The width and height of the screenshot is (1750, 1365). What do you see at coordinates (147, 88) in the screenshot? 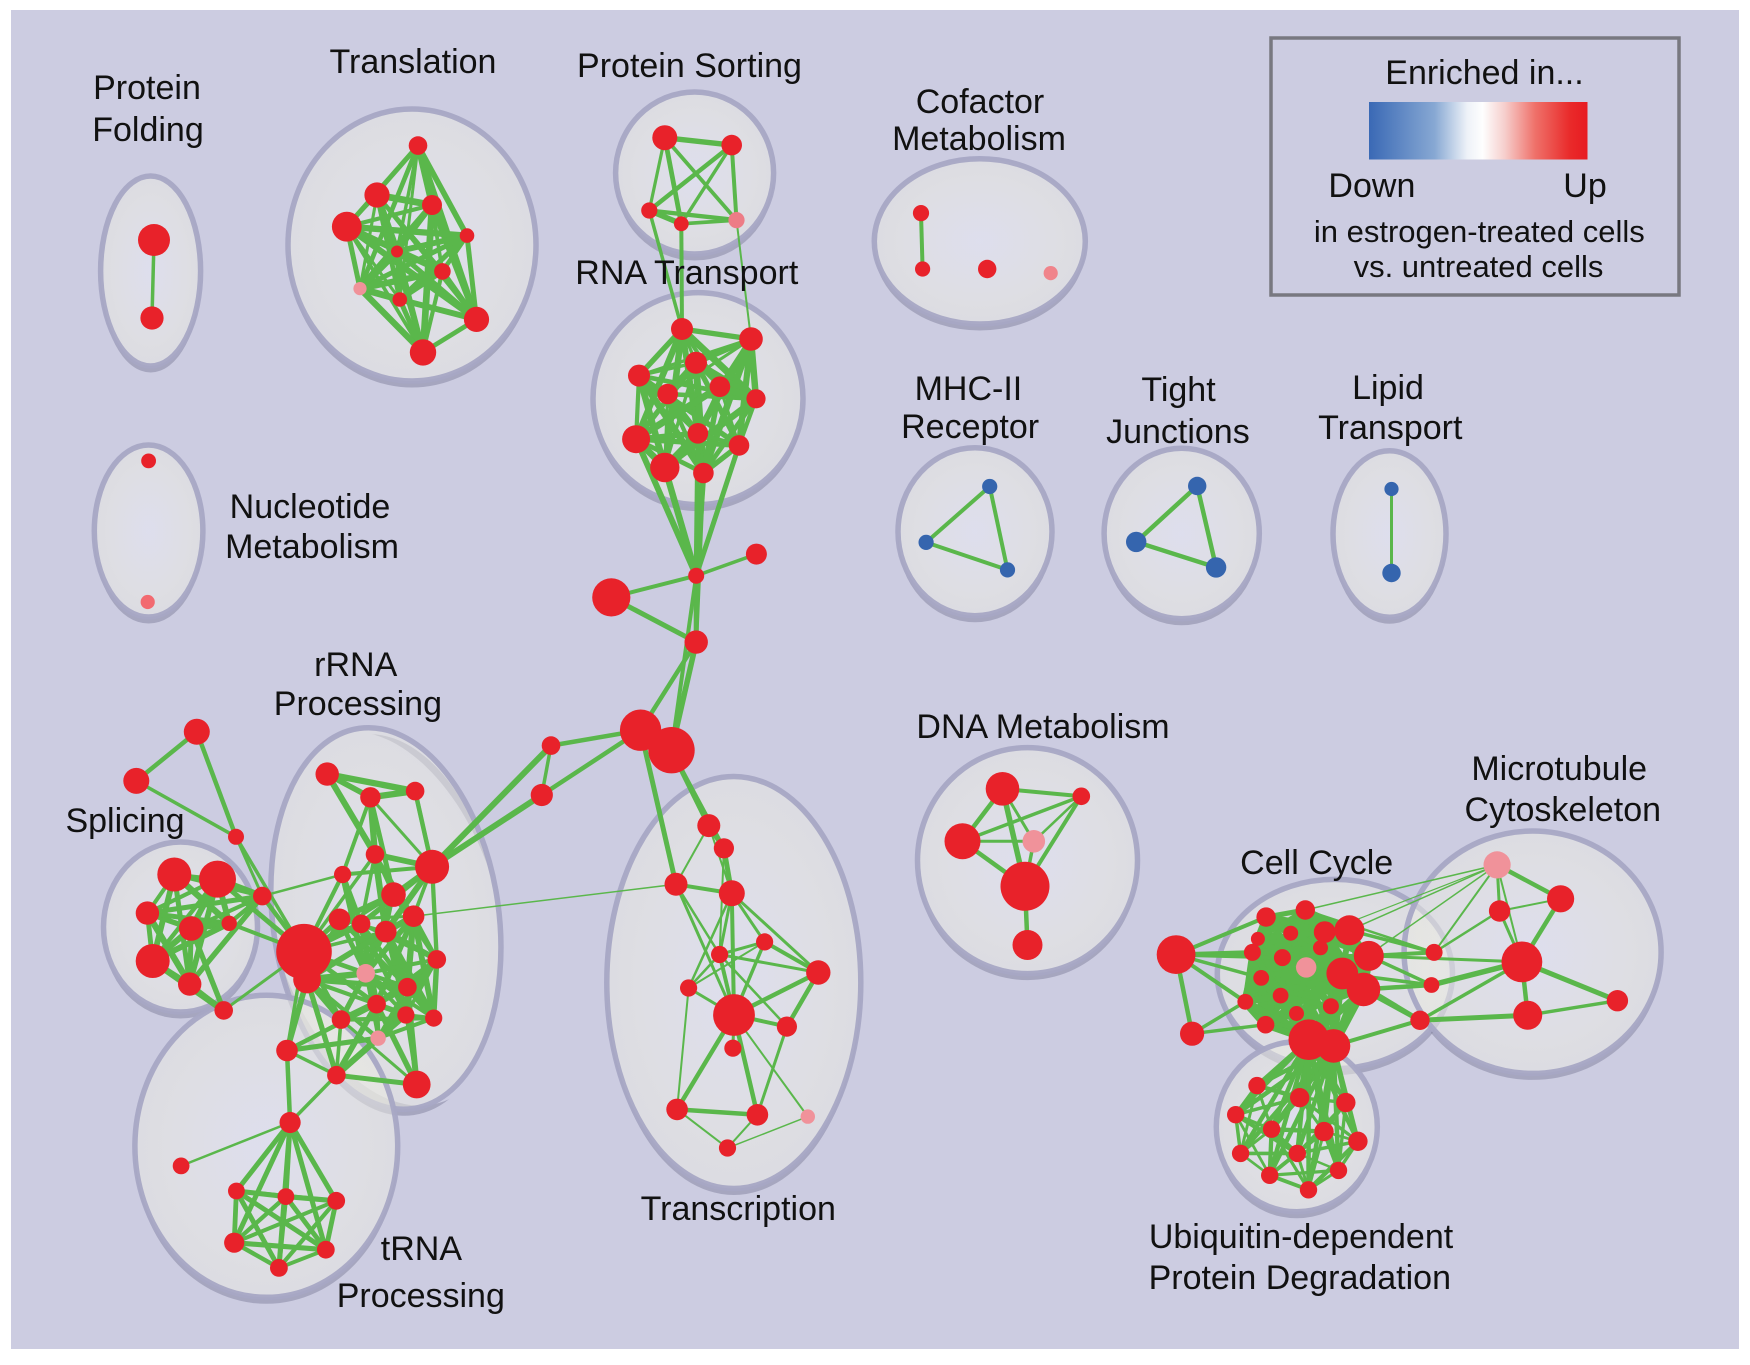
I see `svg-text: Protein` at bounding box center [147, 88].